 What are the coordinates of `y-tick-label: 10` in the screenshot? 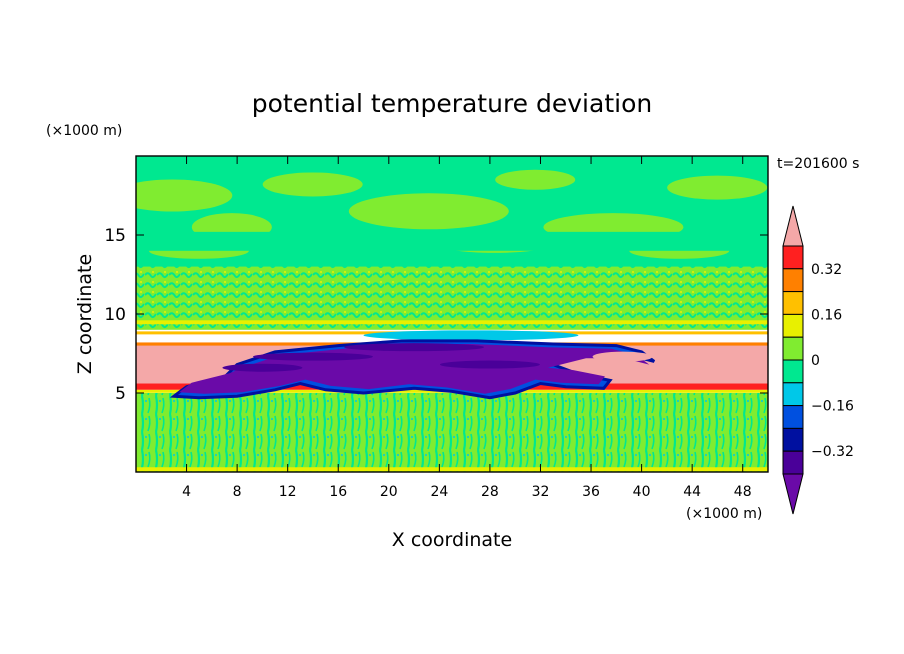 It's located at (115, 315).